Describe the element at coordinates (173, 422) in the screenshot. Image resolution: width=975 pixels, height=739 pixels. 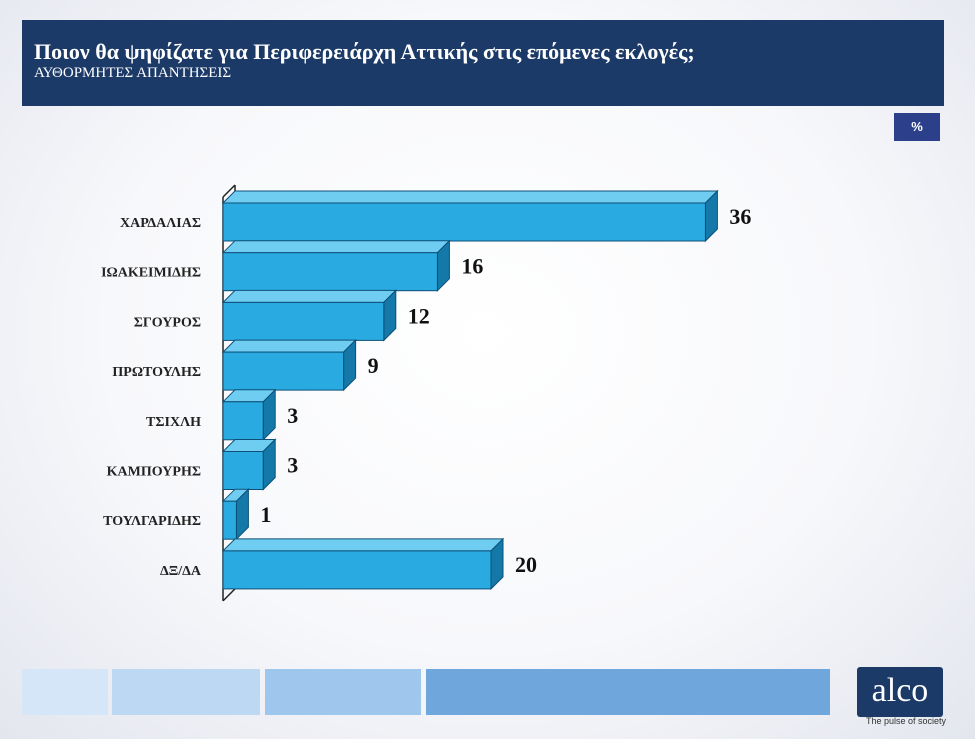
I see `category-label: ΤΣΙΧΛΗ` at that location.